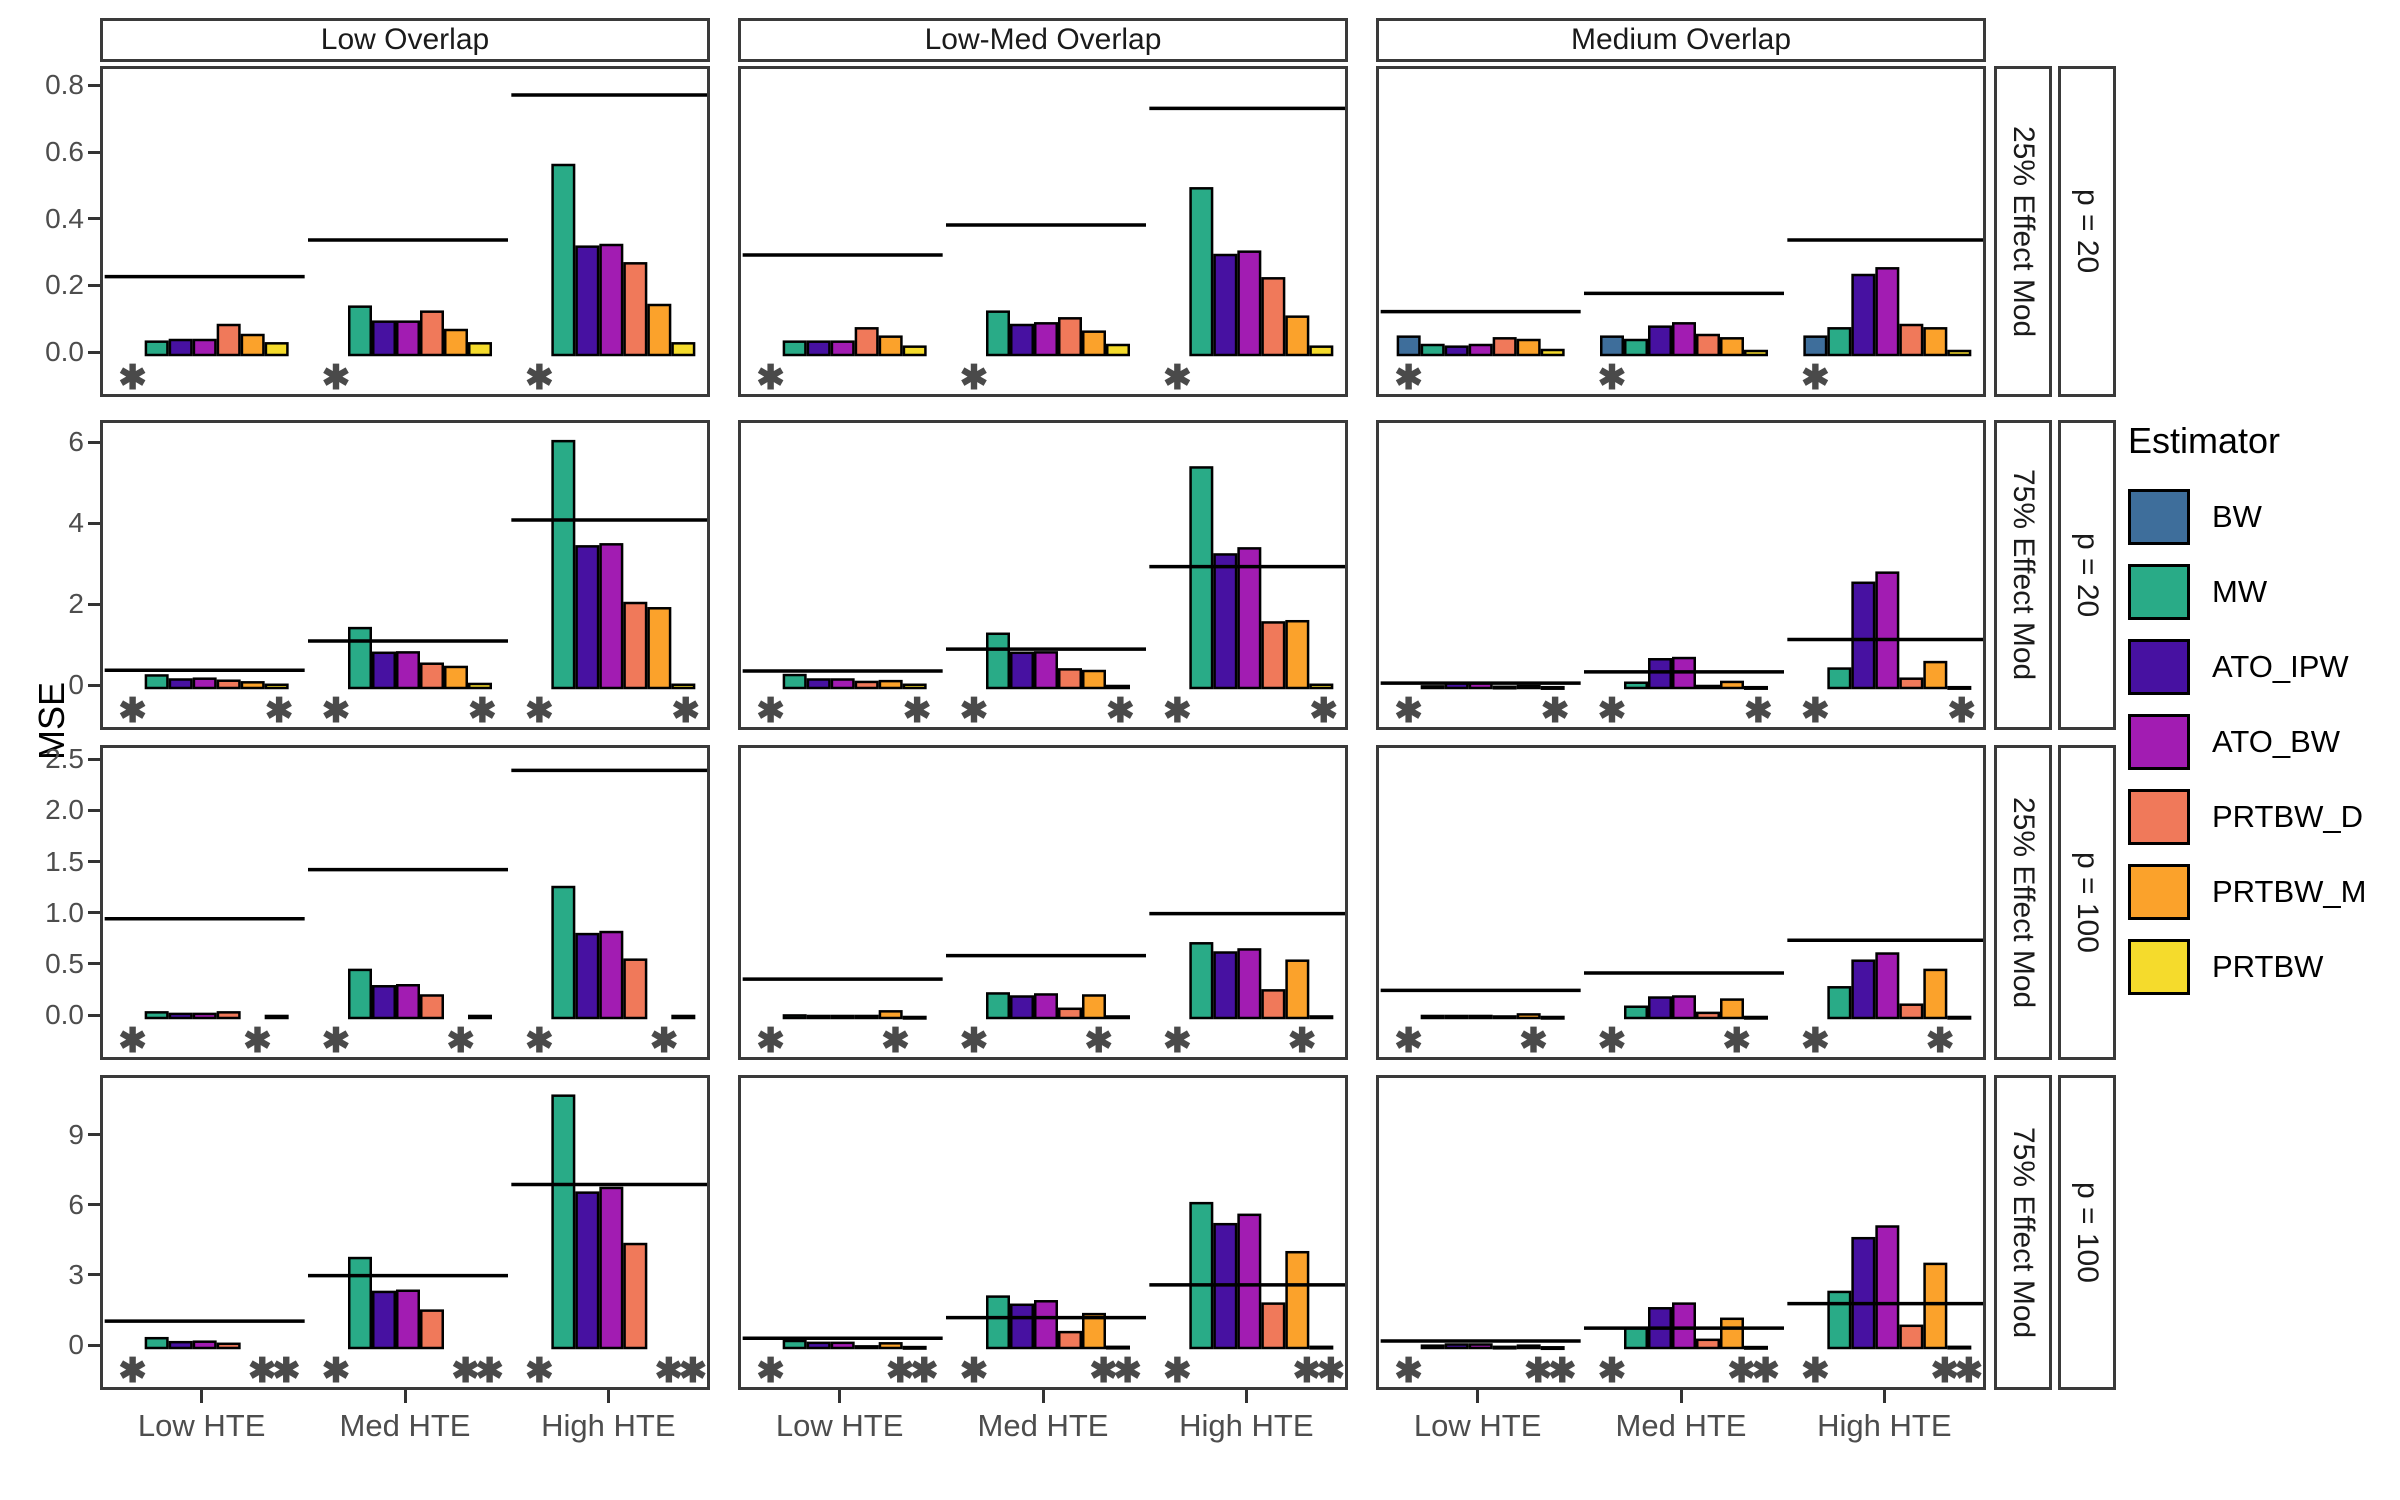  Describe the element at coordinates (2159, 742) in the screenshot. I see `legend-swatch-ATO_BW` at that location.